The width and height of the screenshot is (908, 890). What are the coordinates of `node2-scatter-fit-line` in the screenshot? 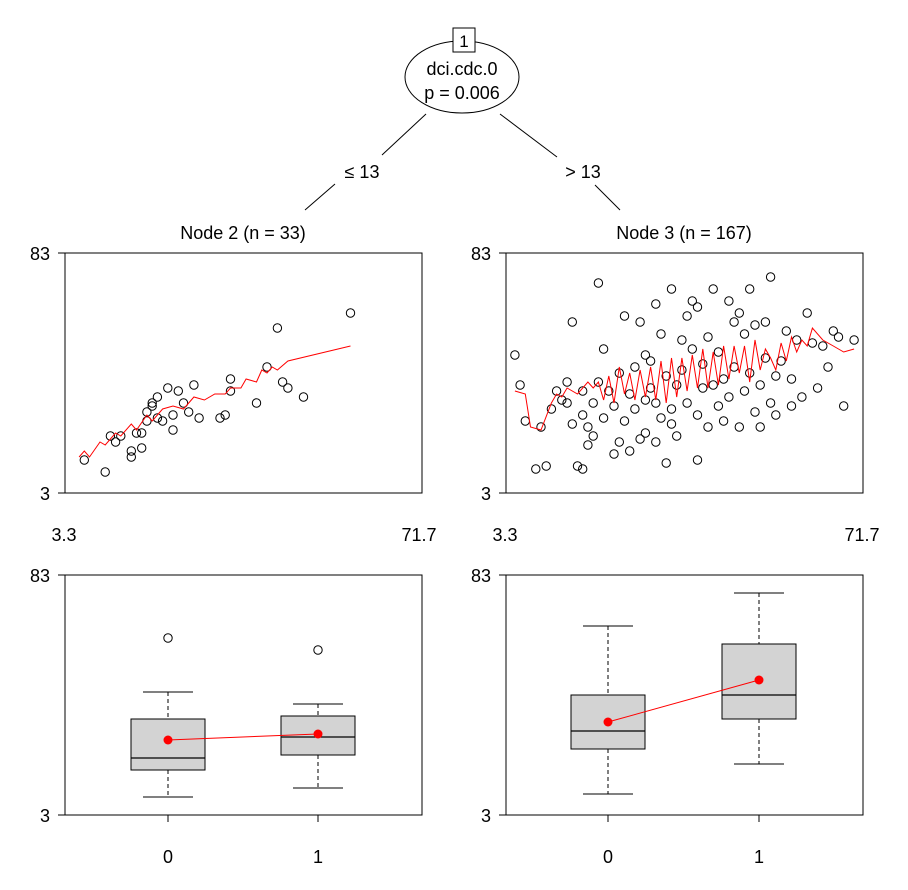 It's located at (214, 401).